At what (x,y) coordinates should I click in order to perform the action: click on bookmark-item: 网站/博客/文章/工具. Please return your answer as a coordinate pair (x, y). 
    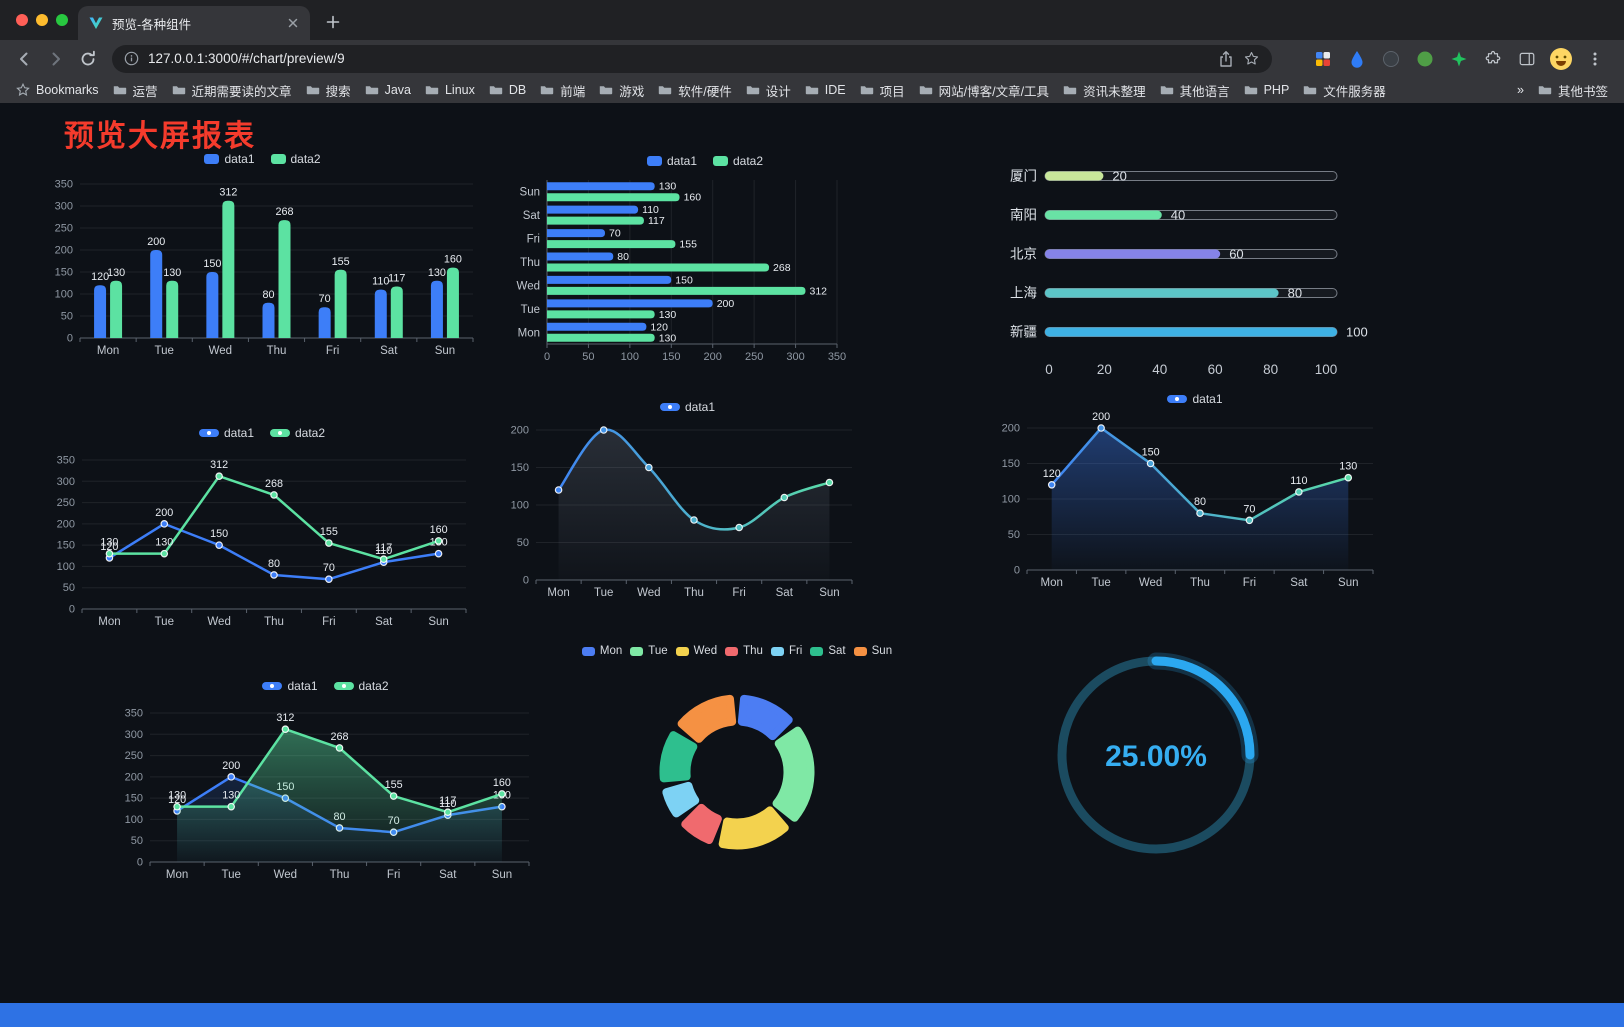
    Looking at the image, I should click on (984, 90).